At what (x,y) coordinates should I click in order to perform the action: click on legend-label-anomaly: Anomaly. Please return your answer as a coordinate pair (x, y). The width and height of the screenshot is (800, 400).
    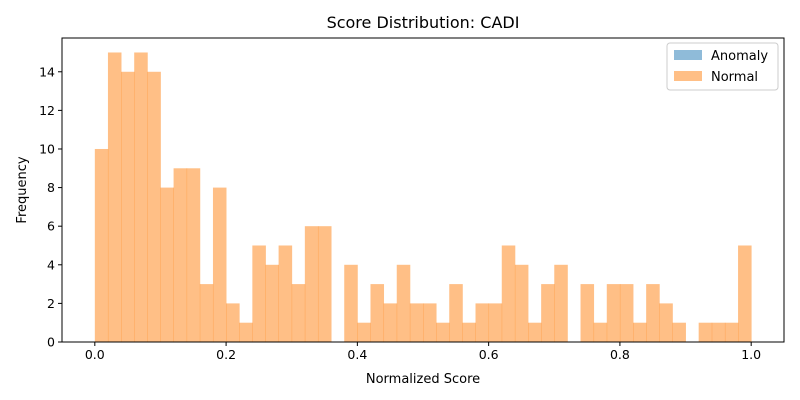
    Looking at the image, I should click on (739, 56).